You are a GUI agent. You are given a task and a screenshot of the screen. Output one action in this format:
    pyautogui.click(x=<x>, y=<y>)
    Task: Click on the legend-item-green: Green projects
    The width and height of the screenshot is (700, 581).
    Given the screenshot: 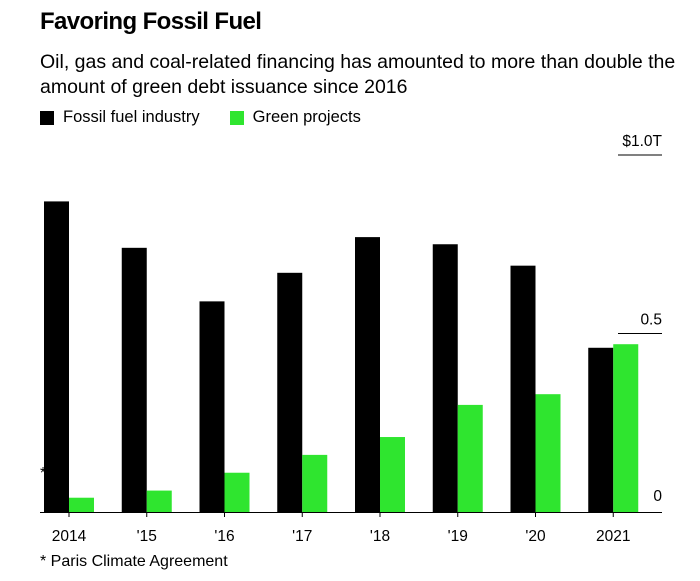 What is the action you would take?
    pyautogui.click(x=295, y=117)
    